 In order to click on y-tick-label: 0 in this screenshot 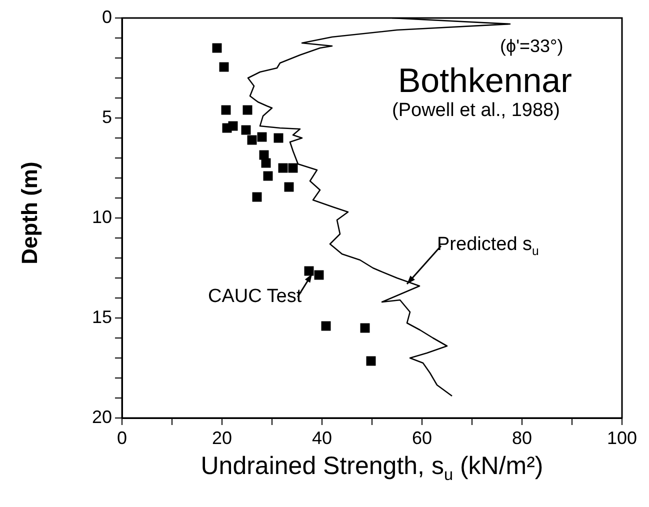, I will do `click(107, 16)`.